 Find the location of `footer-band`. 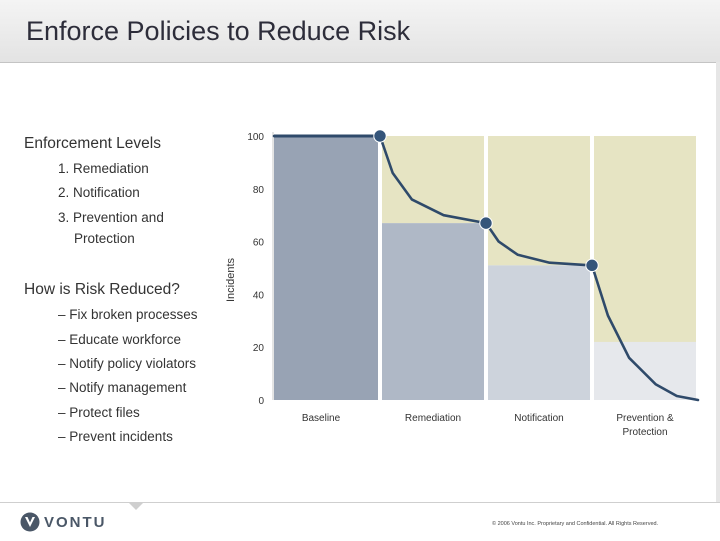

footer-band is located at coordinates (360, 521).